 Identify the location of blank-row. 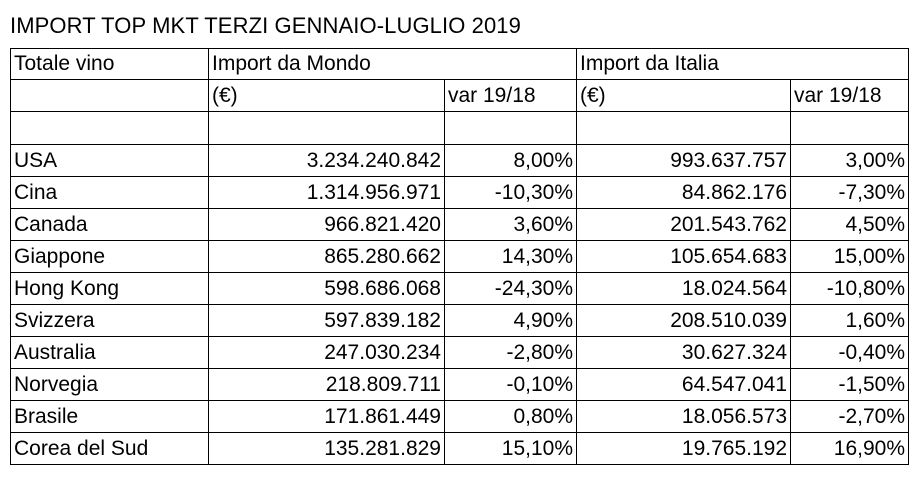
(459, 128).